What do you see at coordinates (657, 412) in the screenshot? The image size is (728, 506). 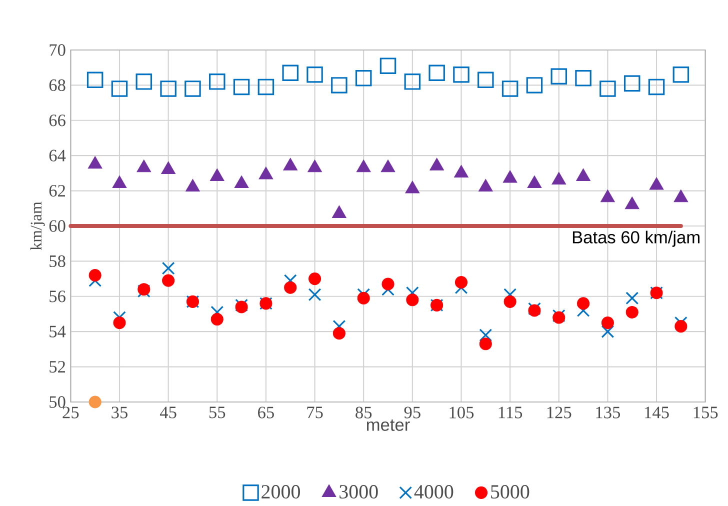 I see `x-tick-label: 145` at bounding box center [657, 412].